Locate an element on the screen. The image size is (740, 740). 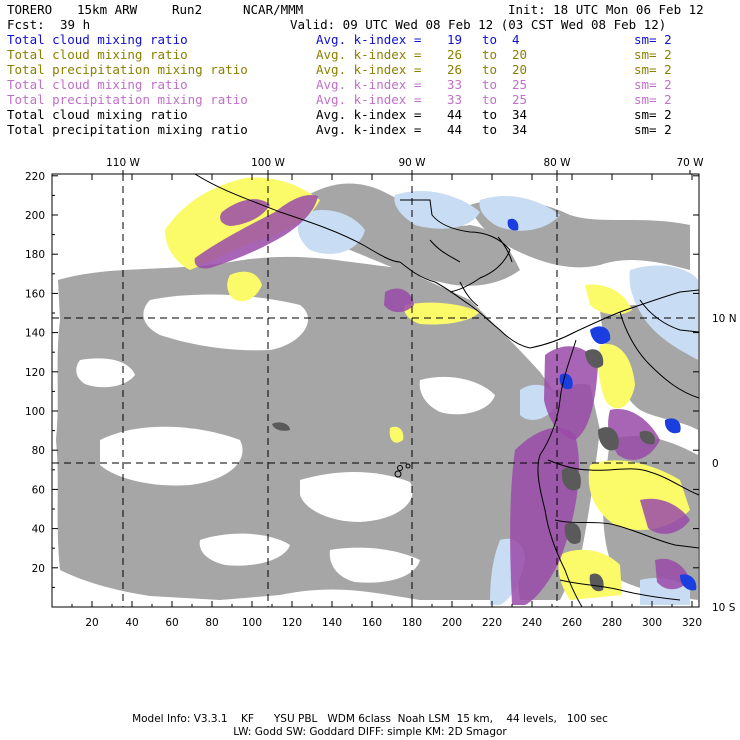
legend-kindex-start: 26 is located at coordinates (455, 54).